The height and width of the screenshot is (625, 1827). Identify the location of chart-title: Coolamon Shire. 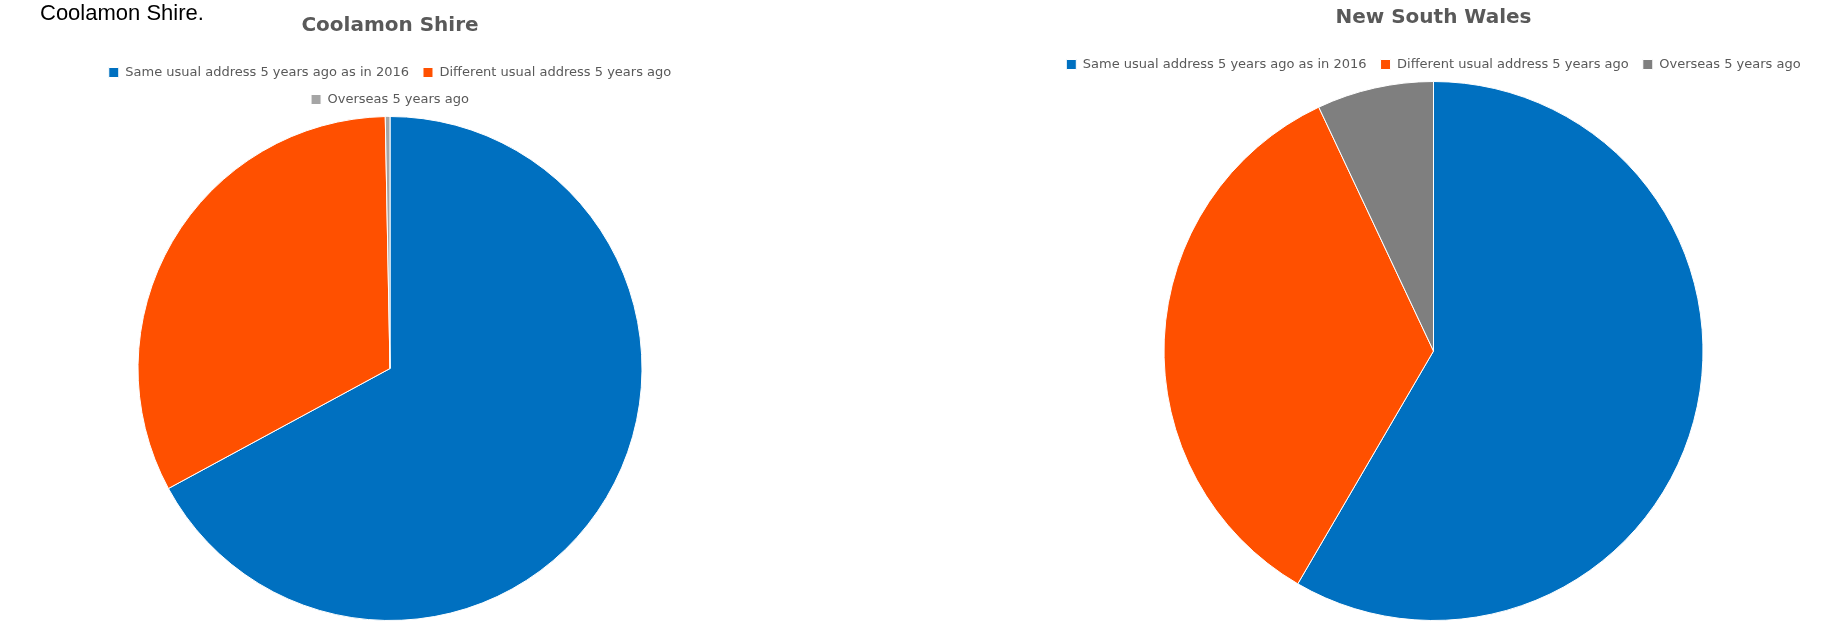
(390, 24).